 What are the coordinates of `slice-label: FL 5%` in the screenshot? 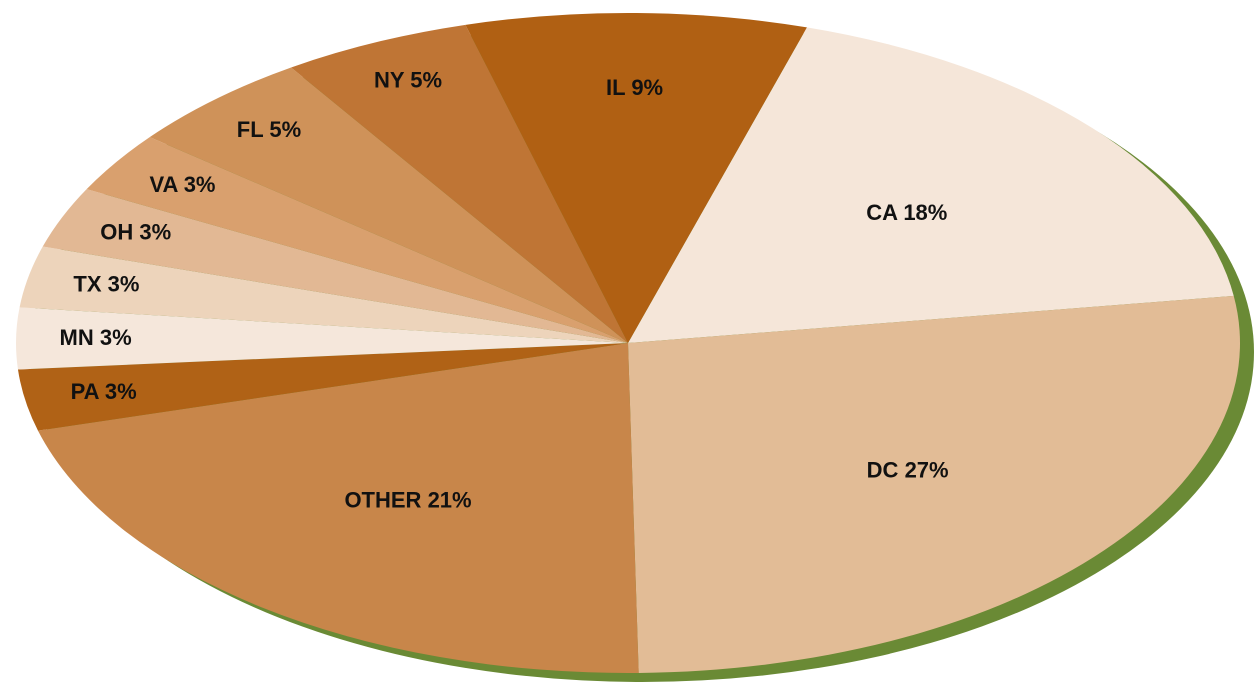 It's located at (269, 129).